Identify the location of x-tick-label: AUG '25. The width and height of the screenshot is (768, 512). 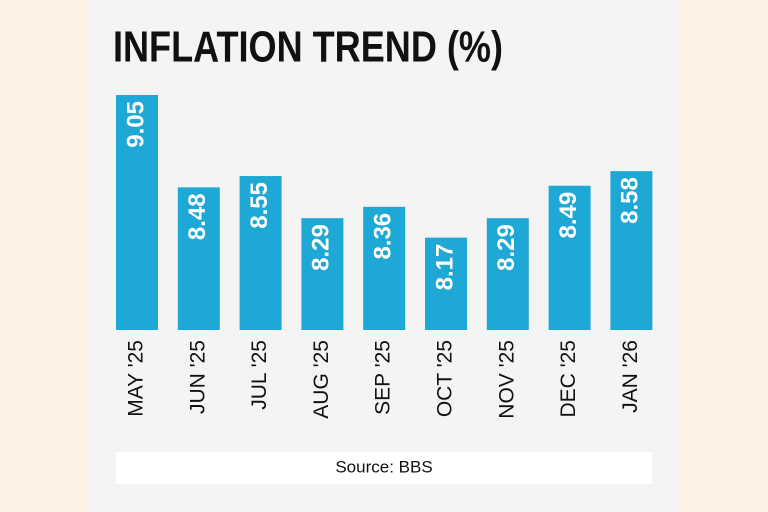
(321, 379).